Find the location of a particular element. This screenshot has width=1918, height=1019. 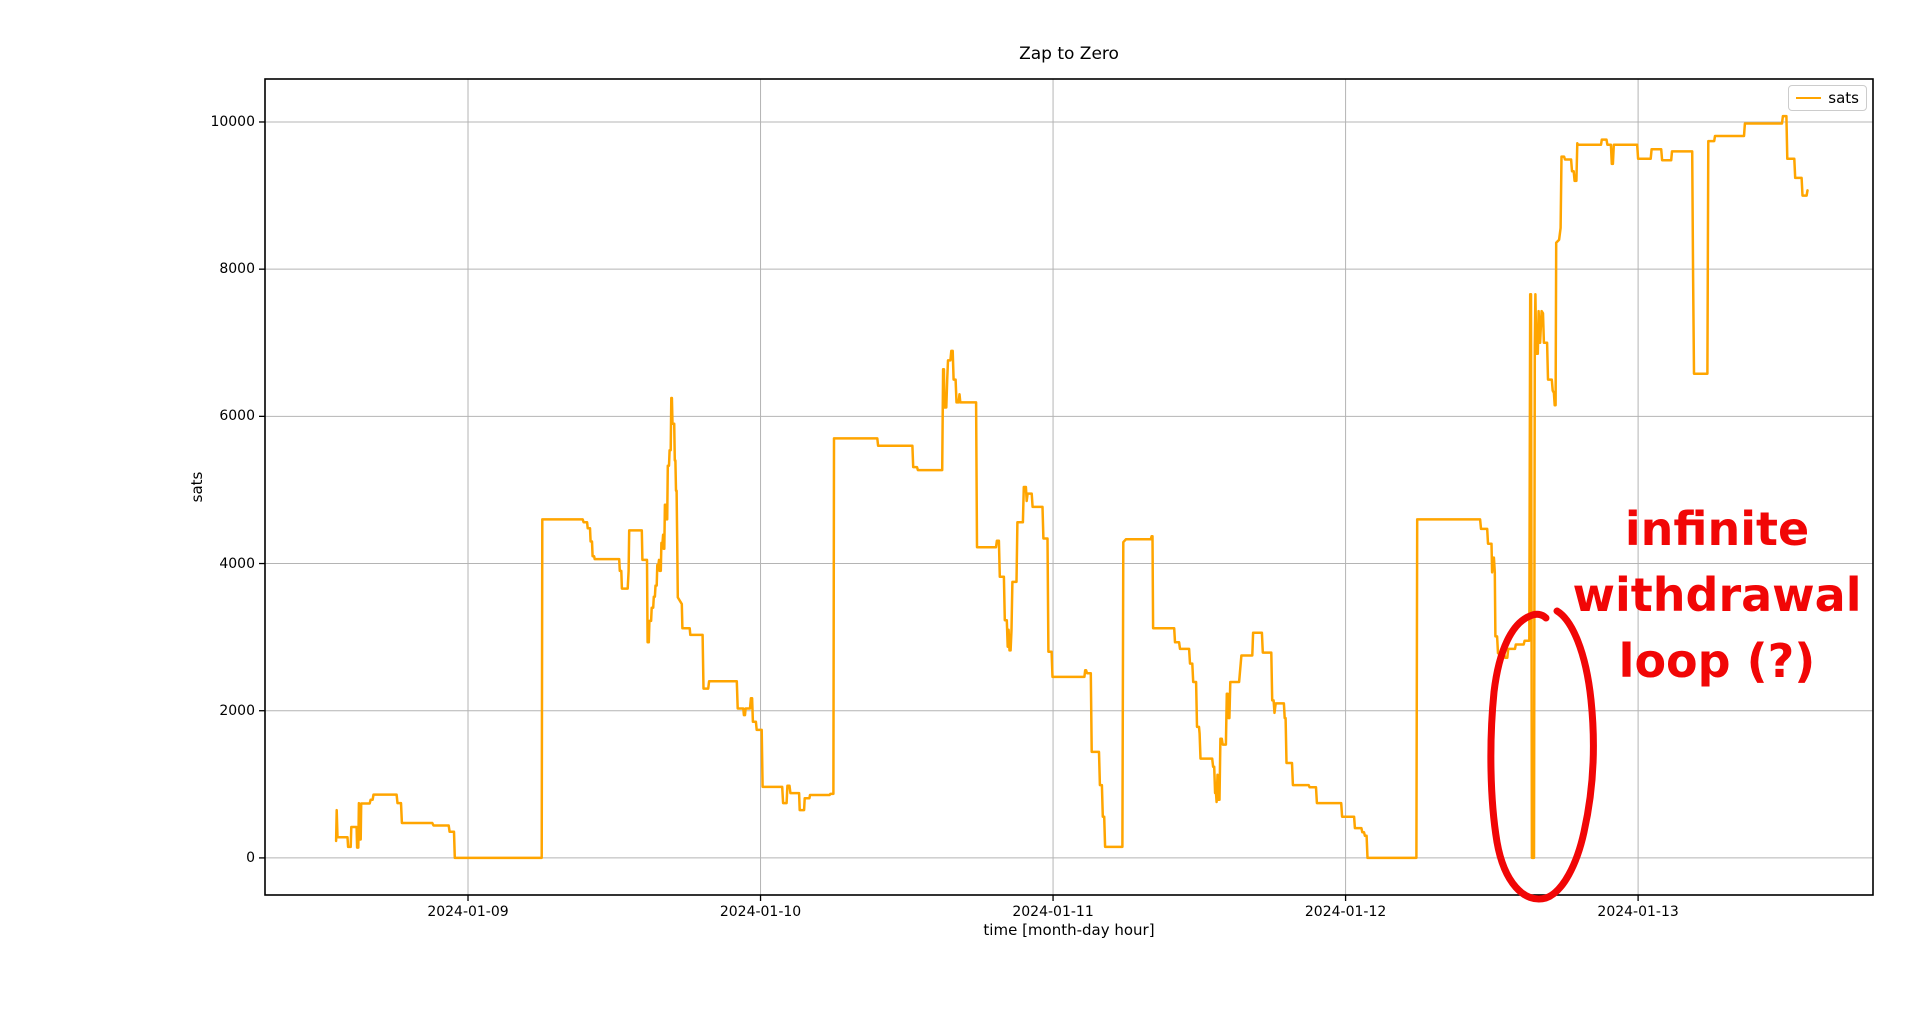

annotation-text: infinite withdrawal loop (?) is located at coordinates (1717, 595).